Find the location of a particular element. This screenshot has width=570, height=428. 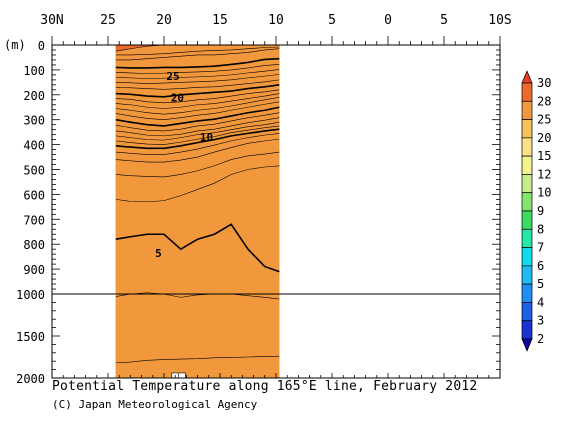

chart-credit: (C) Japan Meteorological Agency is located at coordinates (155, 404).